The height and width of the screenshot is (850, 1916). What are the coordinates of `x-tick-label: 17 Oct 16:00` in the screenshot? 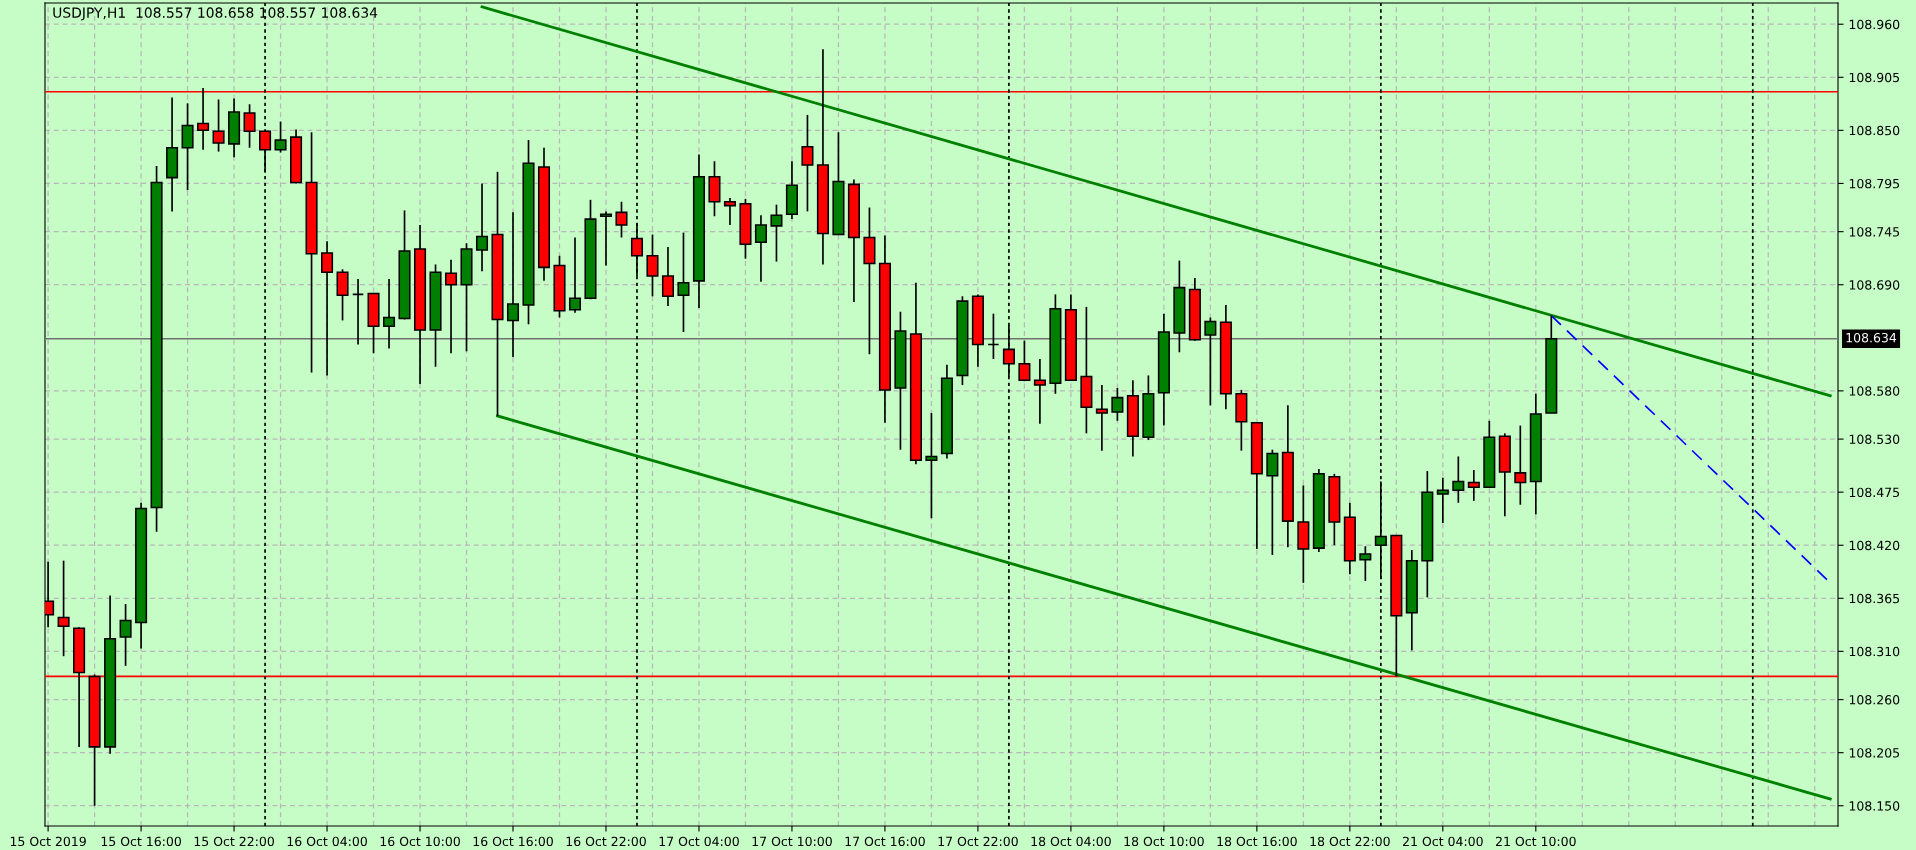 It's located at (885, 841).